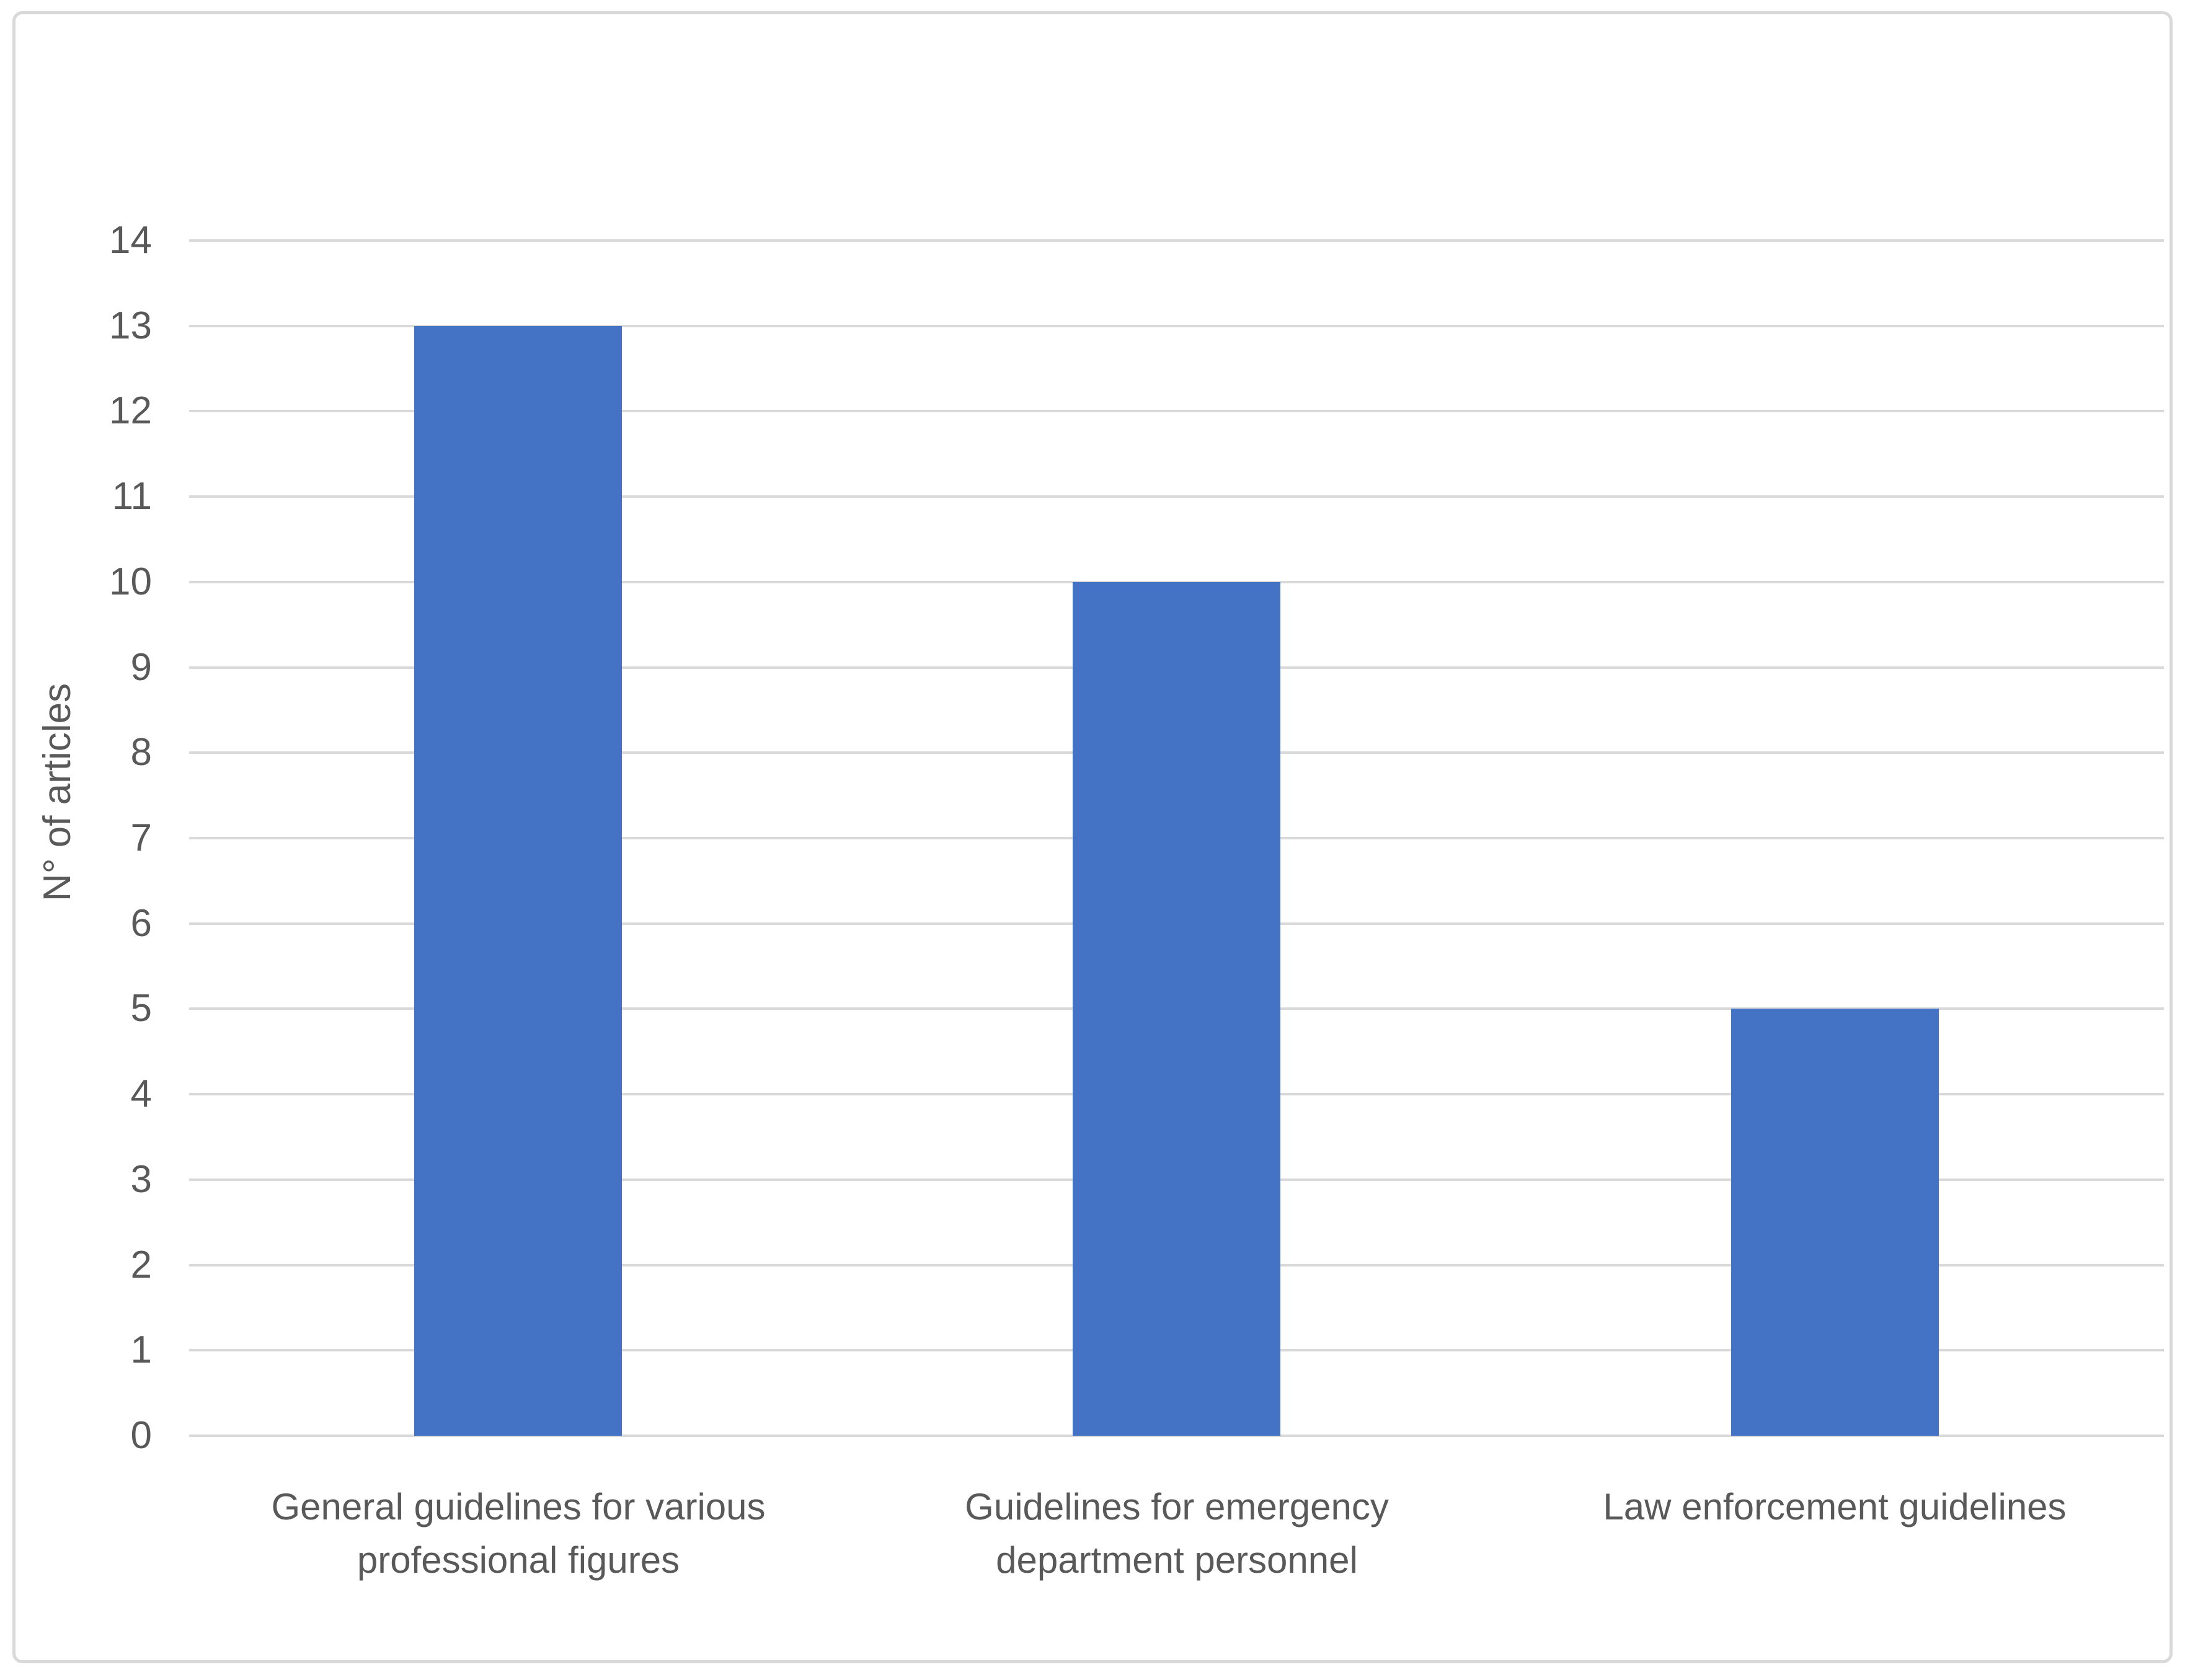  I want to click on y-tick-label: 7, so click(141, 838).